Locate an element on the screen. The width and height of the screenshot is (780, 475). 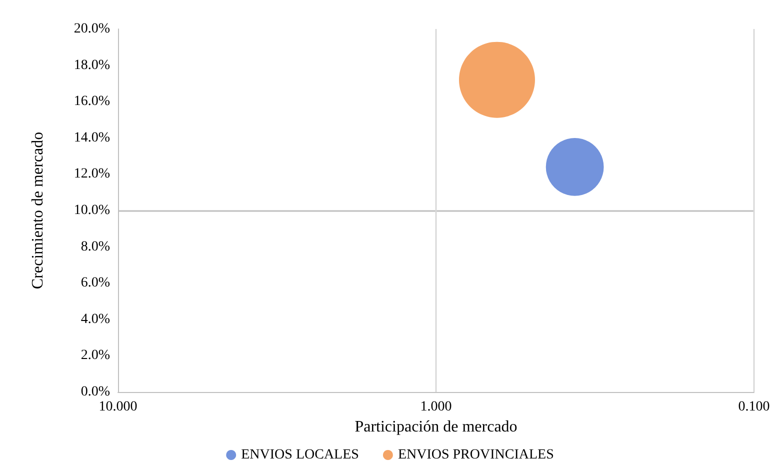
x-tick-label: 10.000 is located at coordinates (118, 407).